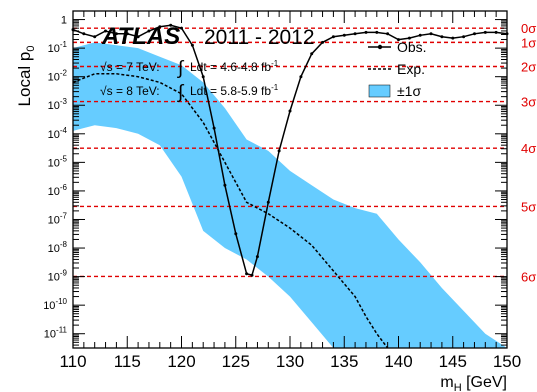 The width and height of the screenshot is (537, 392). Describe the element at coordinates (58, 218) in the screenshot. I see `y-tick-label: 10⁻⁷` at that location.